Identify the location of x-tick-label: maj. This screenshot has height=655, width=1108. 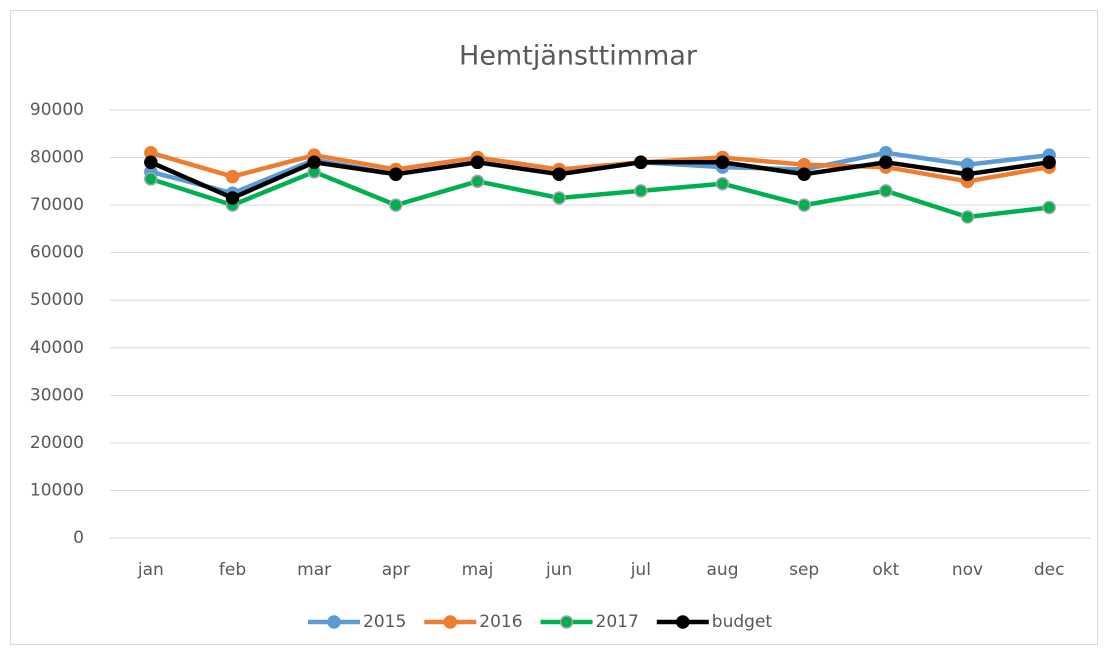
(478, 570).